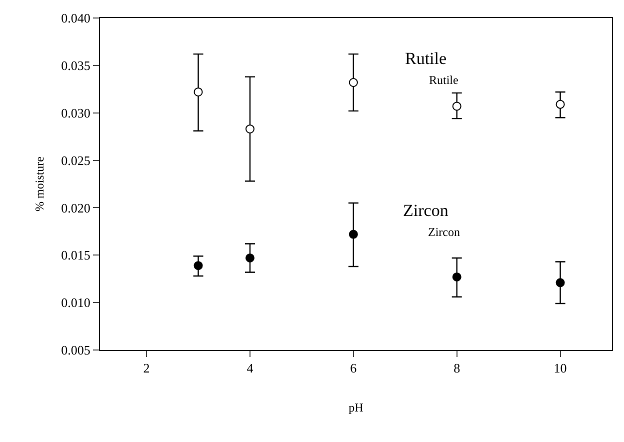 The image size is (624, 442). I want to click on y-axis-title: % moisture, so click(39, 184).